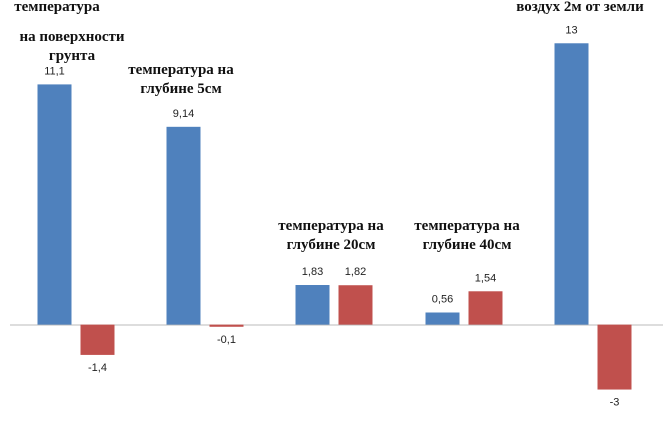 Image resolution: width=663 pixels, height=422 pixels. What do you see at coordinates (485, 278) in the screenshot?
I see `value-label: 1,54` at bounding box center [485, 278].